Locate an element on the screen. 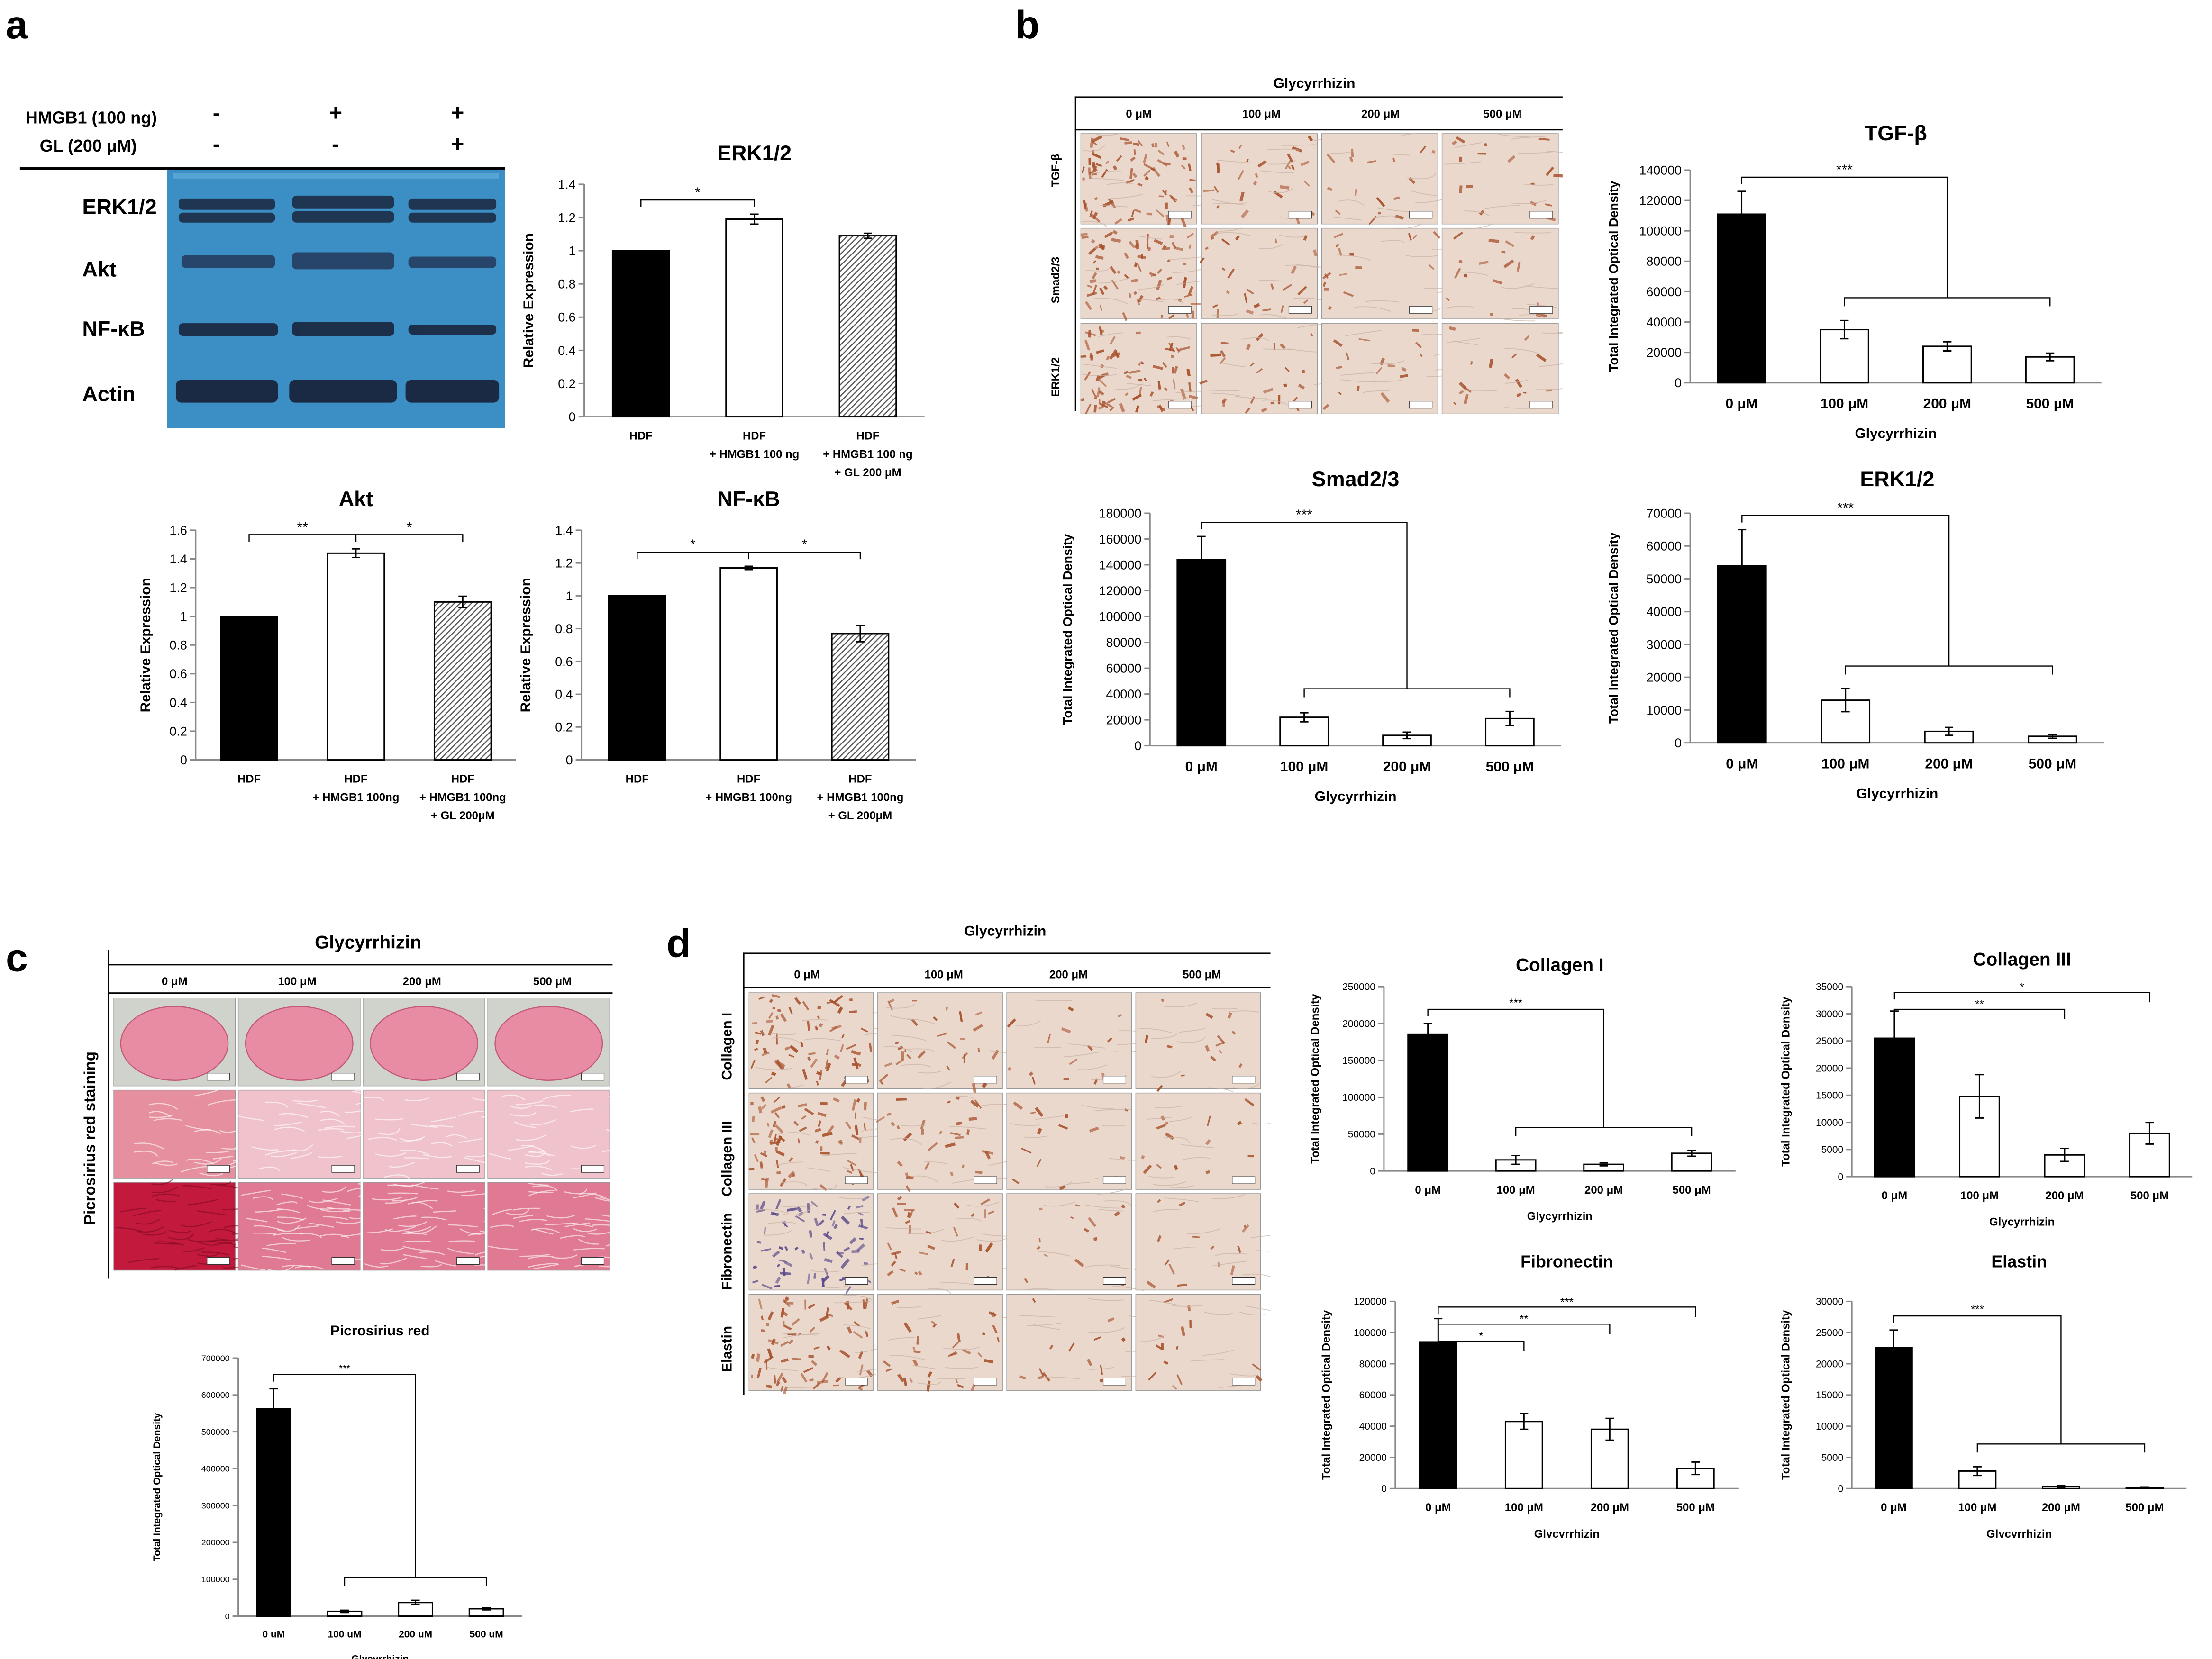 The height and width of the screenshot is (1659, 2212). panel-label-a: a is located at coordinates (16, 24).